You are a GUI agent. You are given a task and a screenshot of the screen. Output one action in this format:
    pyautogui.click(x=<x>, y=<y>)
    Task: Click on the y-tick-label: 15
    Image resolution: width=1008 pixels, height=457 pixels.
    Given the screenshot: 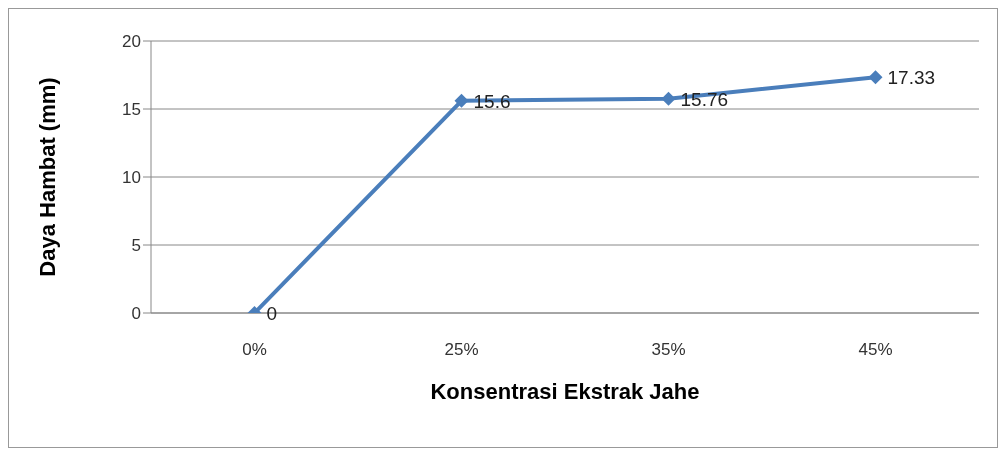 What is the action you would take?
    pyautogui.click(x=131, y=110)
    